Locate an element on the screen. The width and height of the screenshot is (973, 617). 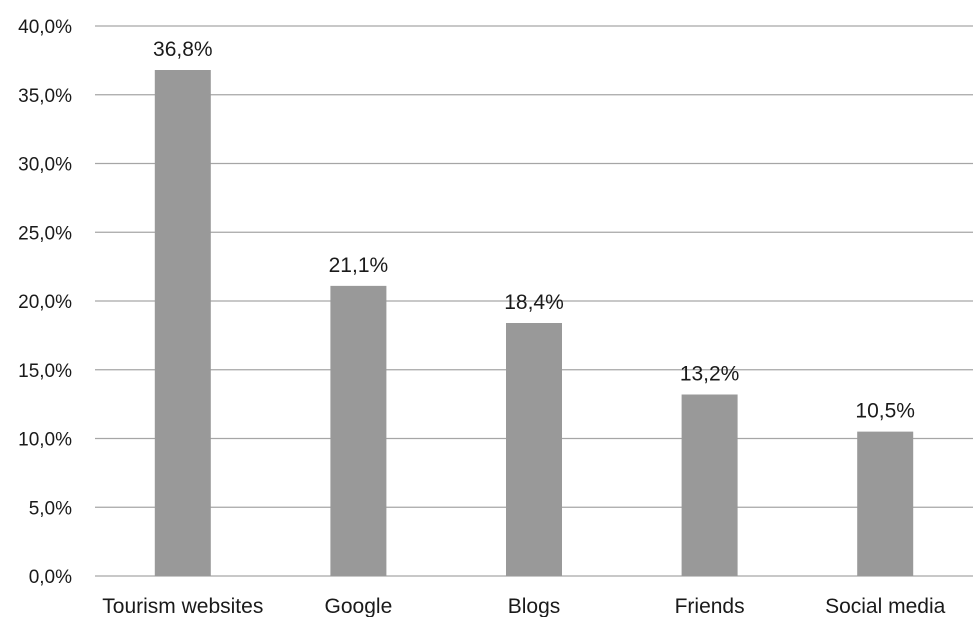
y-tick-label: 20,0% is located at coordinates (45, 302).